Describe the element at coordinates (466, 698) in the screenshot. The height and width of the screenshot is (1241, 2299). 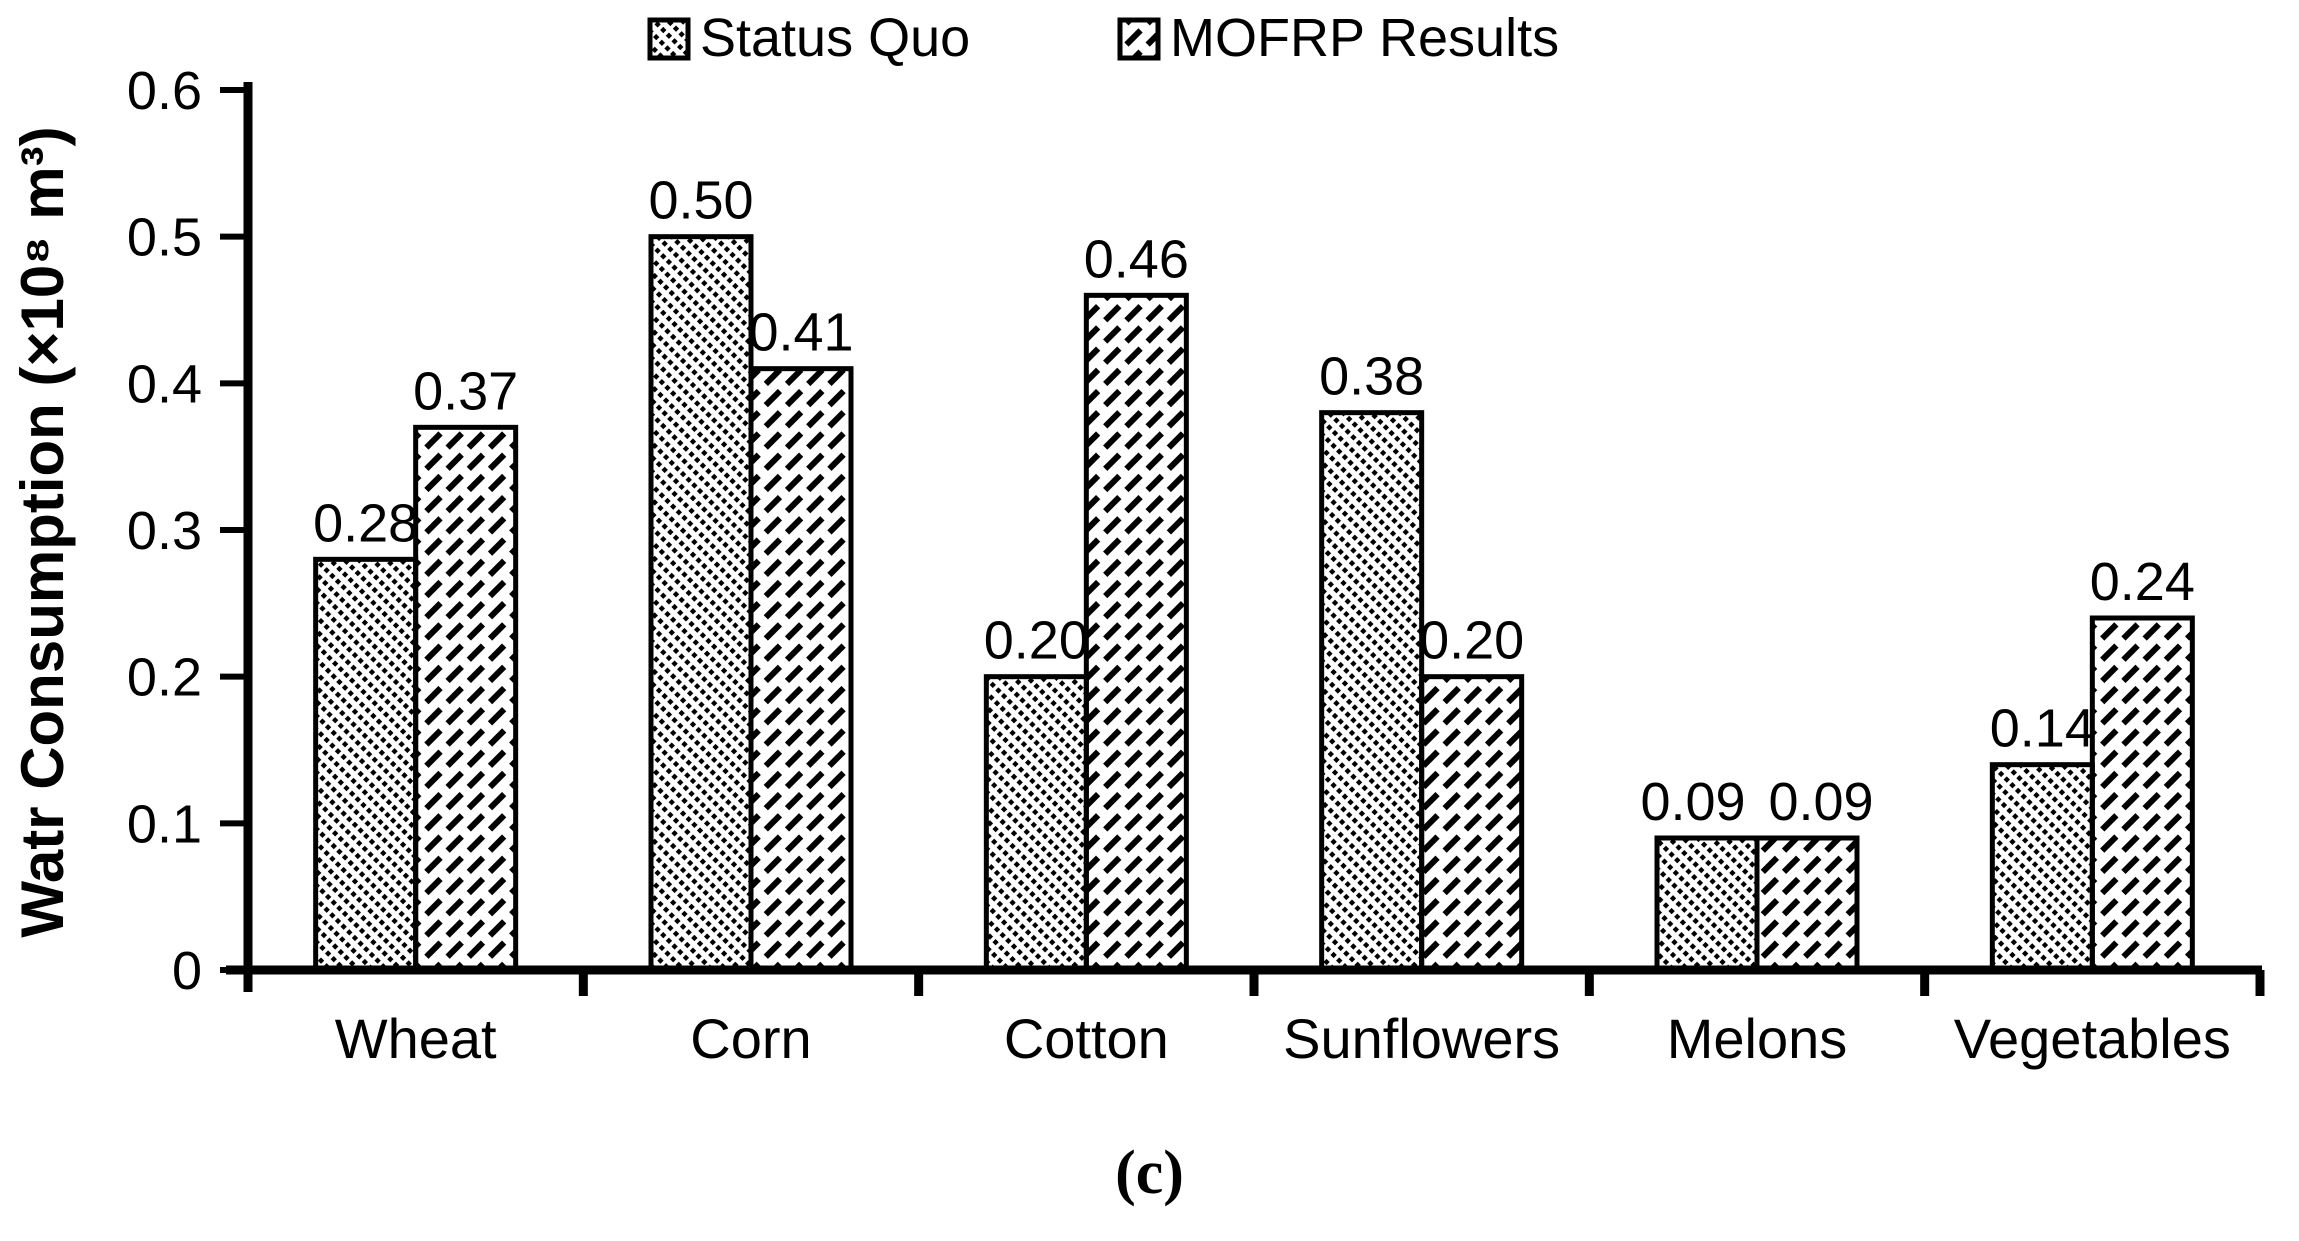
I see `bar-mofrp-results-wheat` at that location.